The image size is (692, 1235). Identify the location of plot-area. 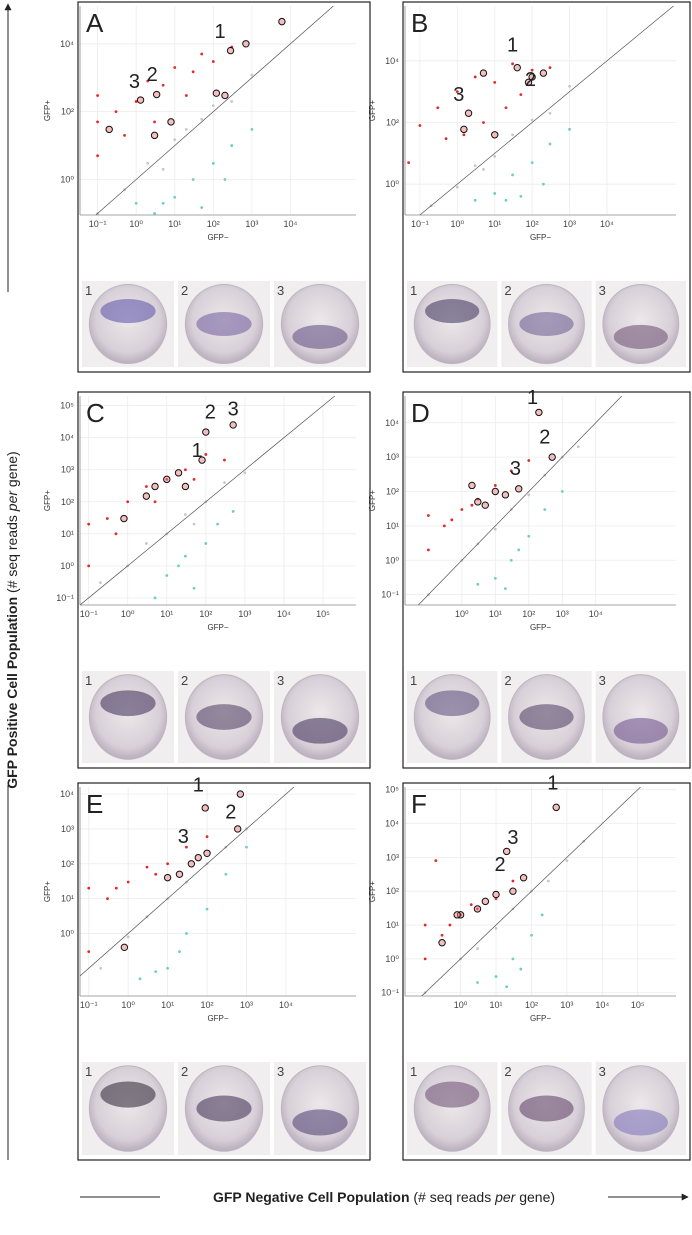
(540, 500).